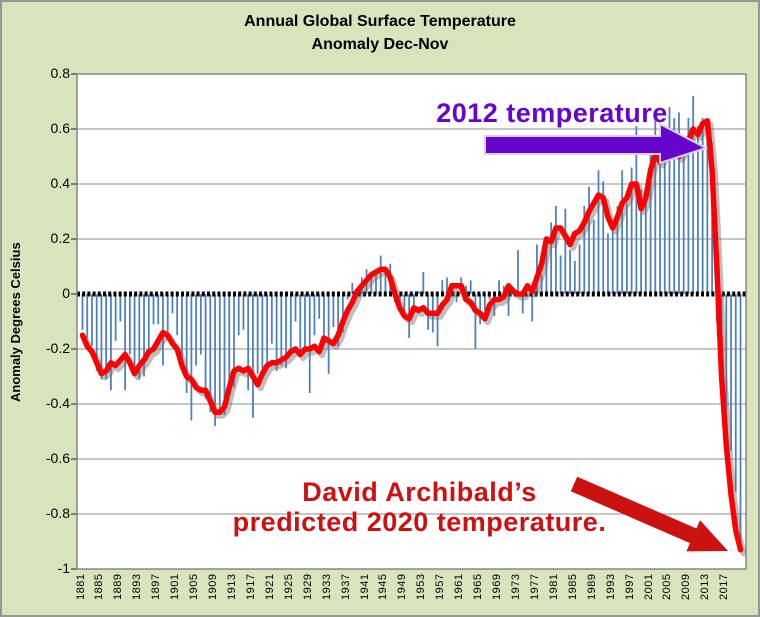 The image size is (760, 617). What do you see at coordinates (419, 522) in the screenshot?
I see `annotation-predicted-2020-line2: predicted 2020 temperature.` at bounding box center [419, 522].